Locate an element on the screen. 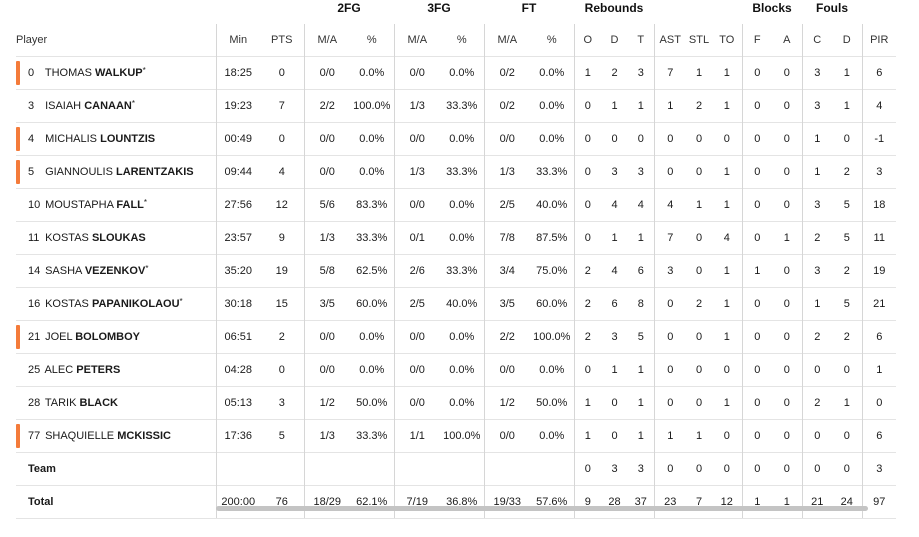 This screenshot has width=919, height=537. stat-cell-min: 00:49 is located at coordinates (237, 139).